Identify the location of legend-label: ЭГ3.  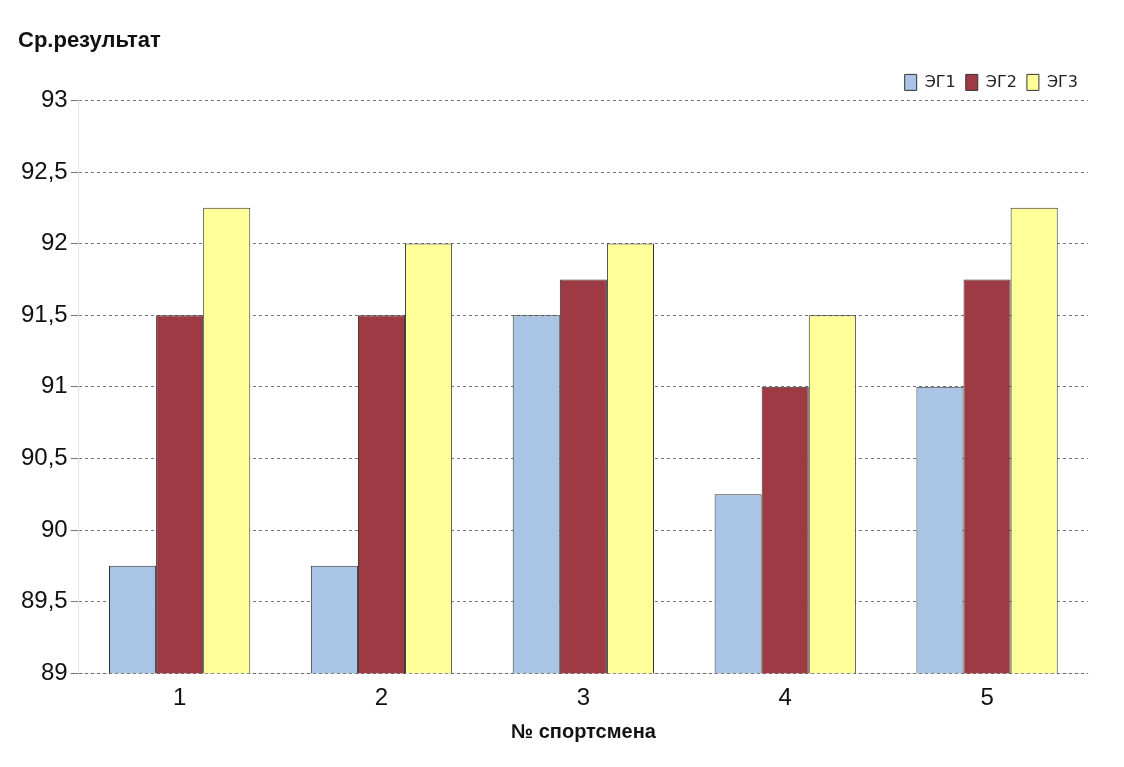
(1062, 81).